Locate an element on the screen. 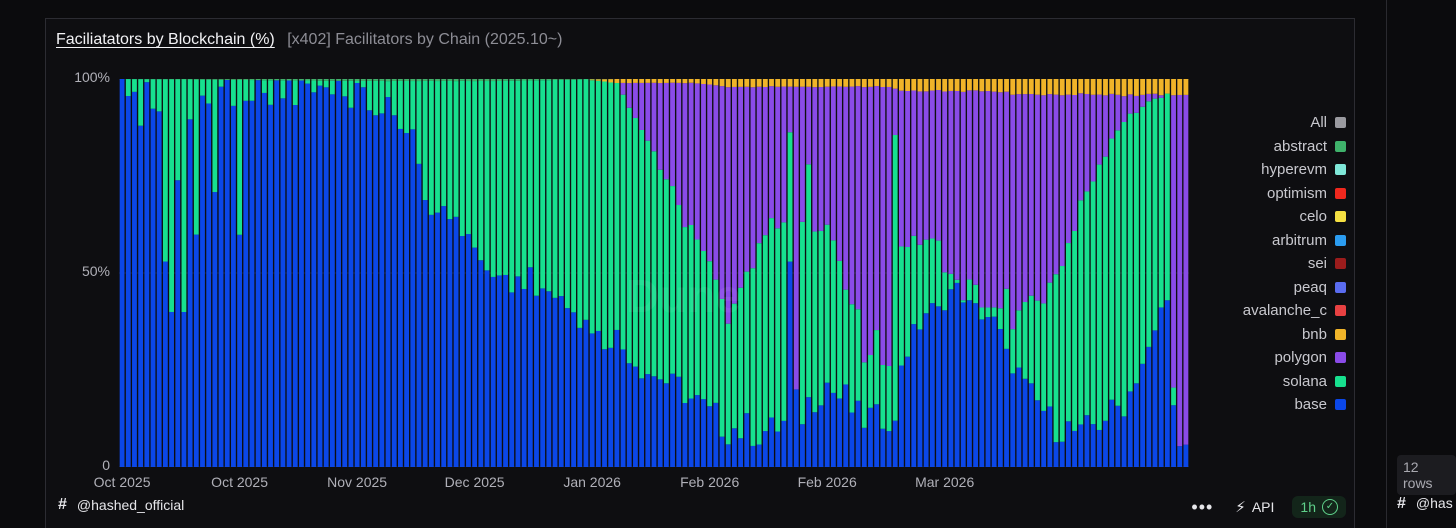 This screenshot has height=528, width=1456. legend-item-solana: solana is located at coordinates (1294, 382).